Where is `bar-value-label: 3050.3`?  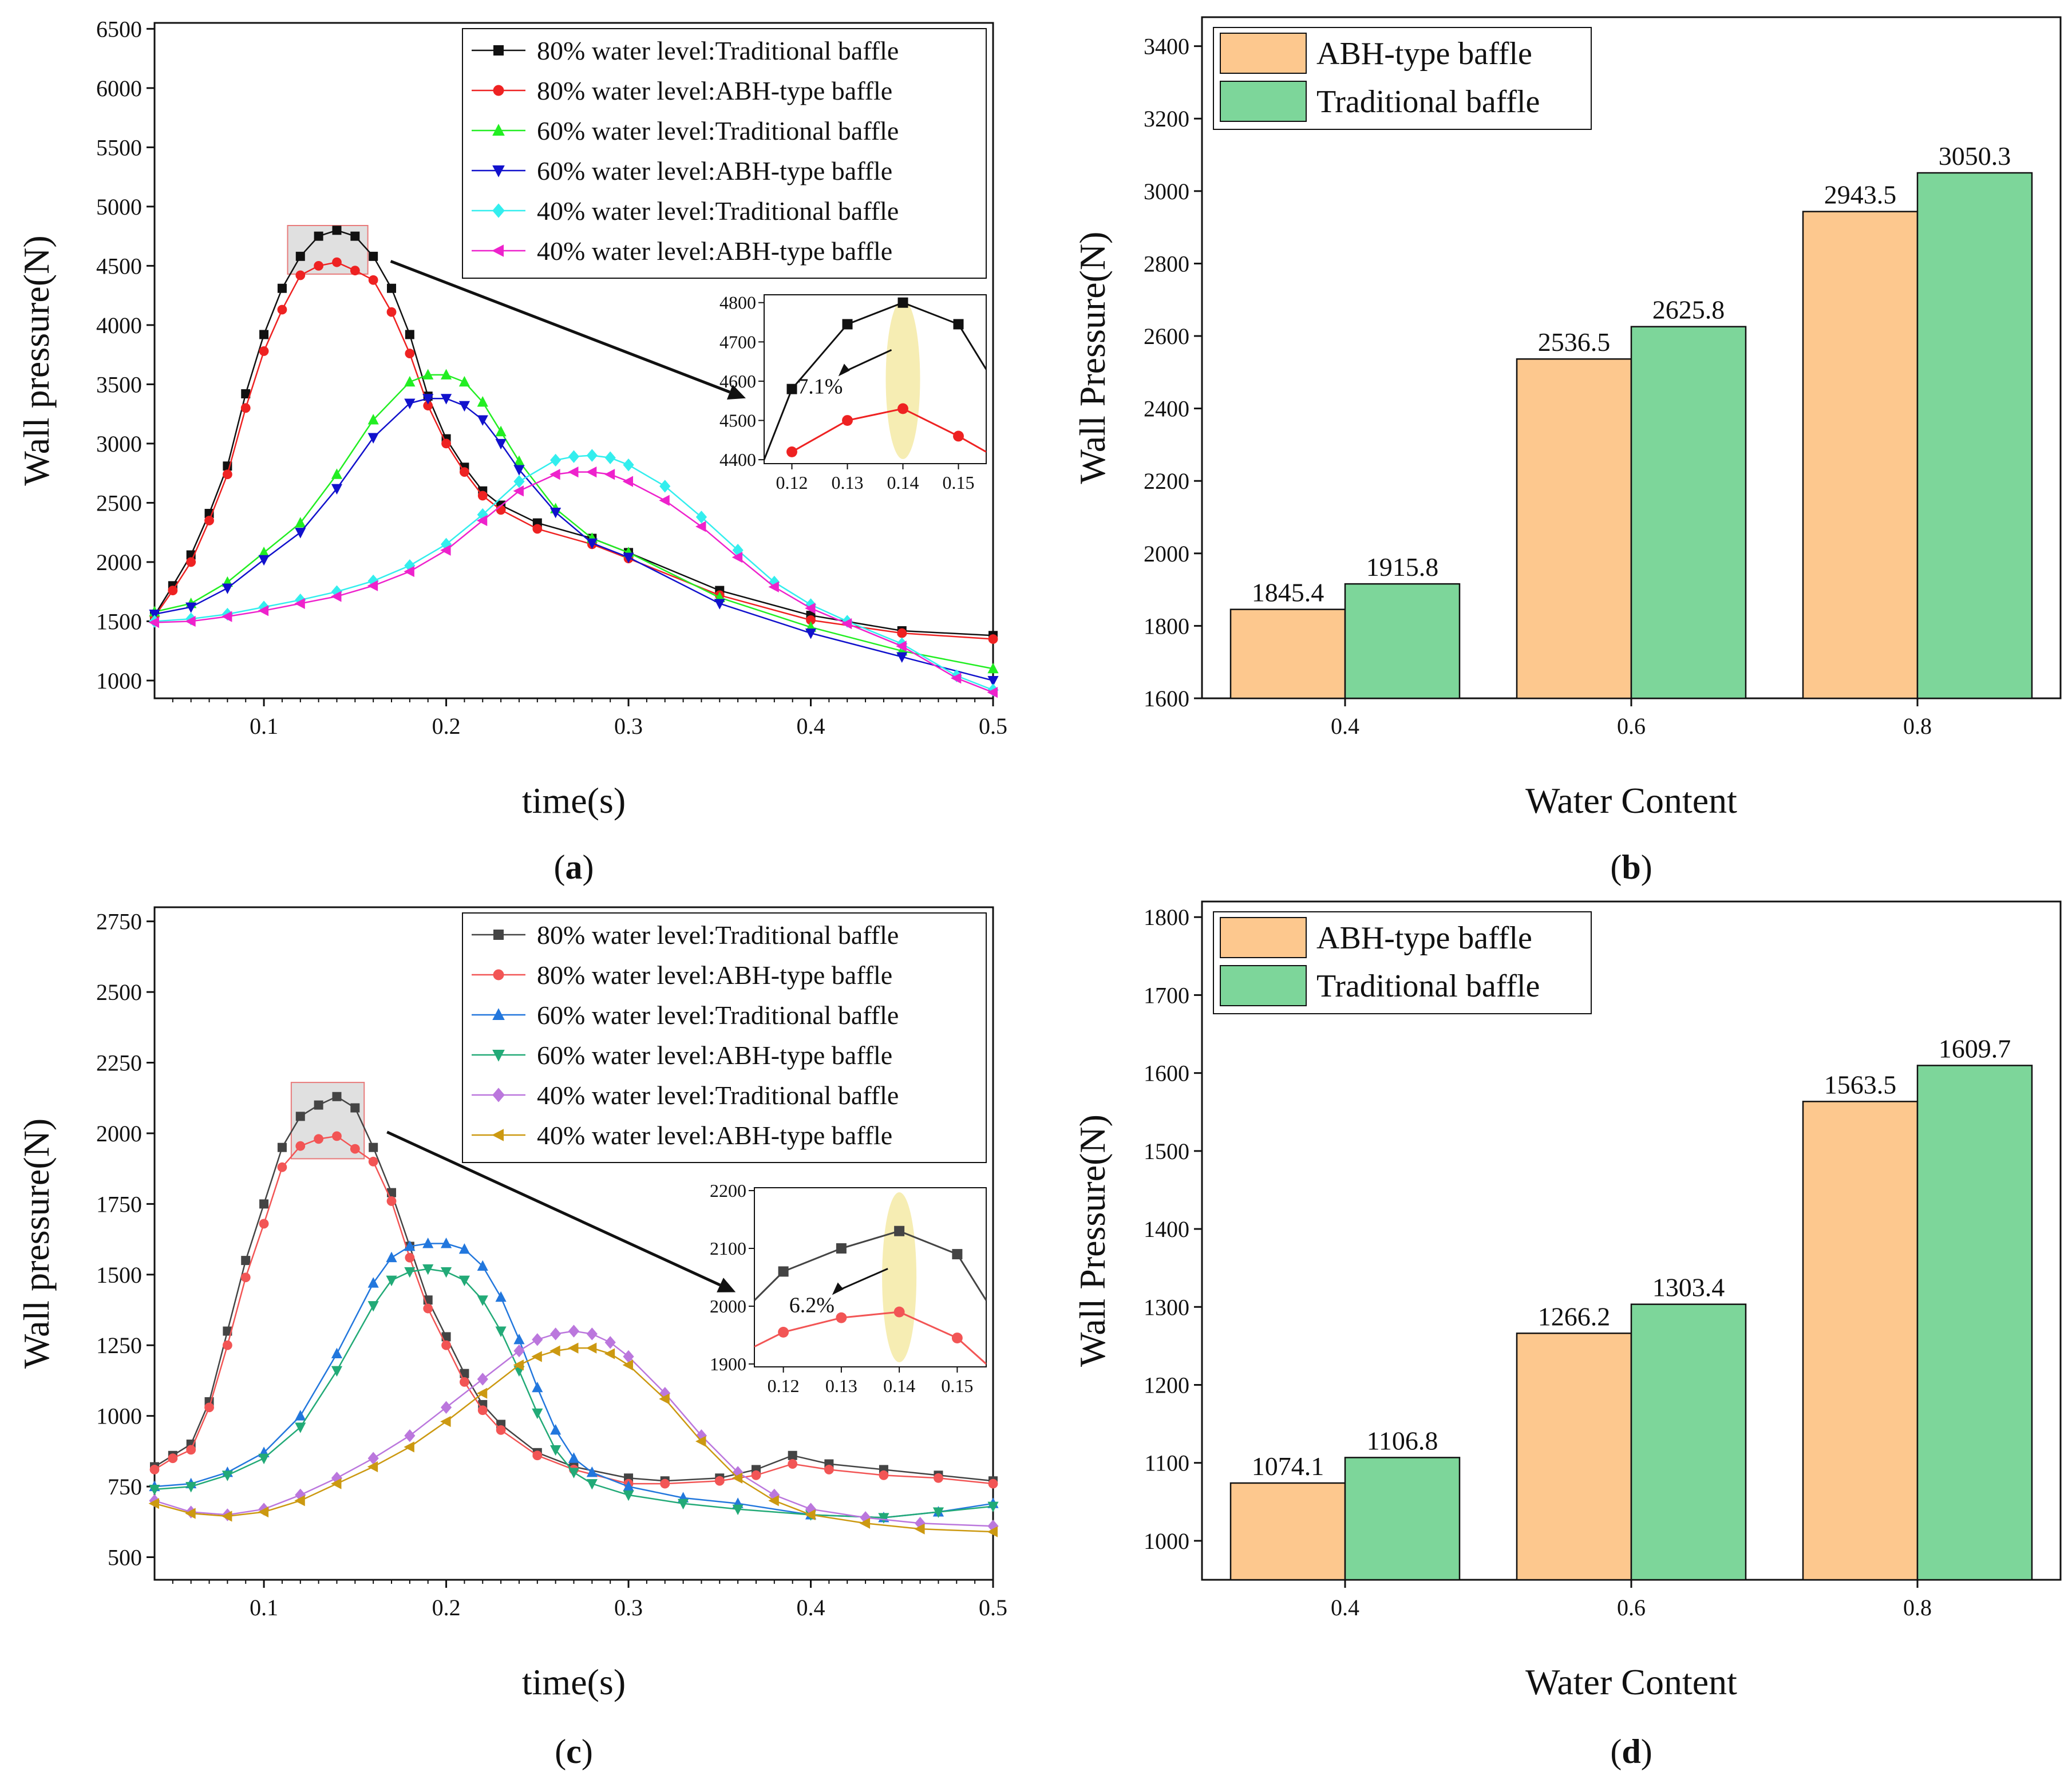
bar-value-label: 3050.3 is located at coordinates (1975, 156).